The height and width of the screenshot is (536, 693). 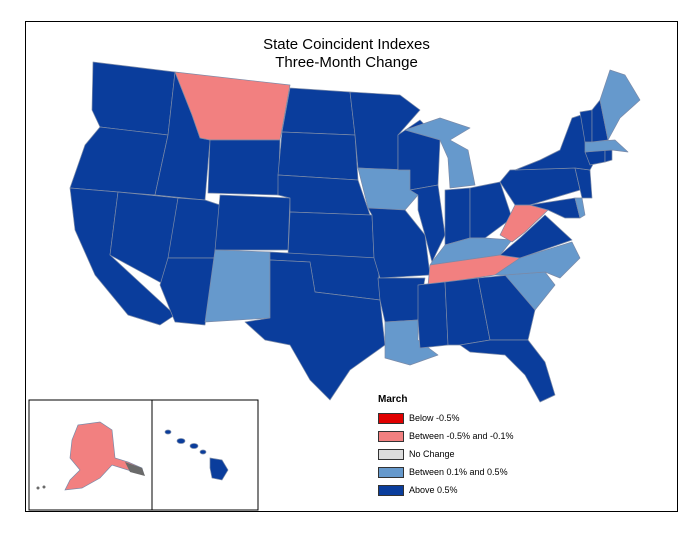 What do you see at coordinates (318, 111) in the screenshot?
I see `state-ND` at bounding box center [318, 111].